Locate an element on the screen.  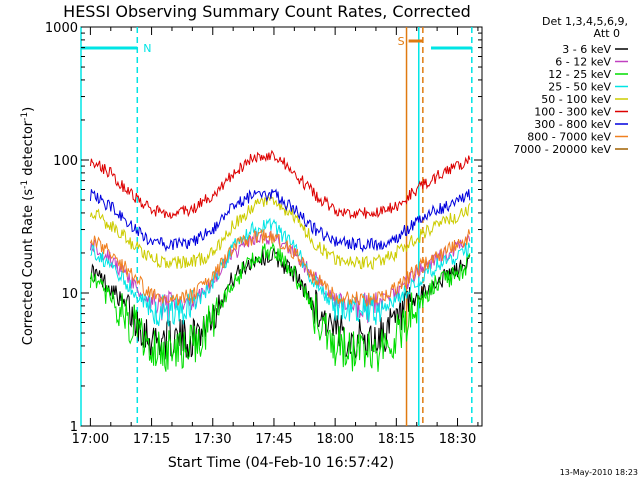
x-tick-label: 17:15 is located at coordinates (151, 439).